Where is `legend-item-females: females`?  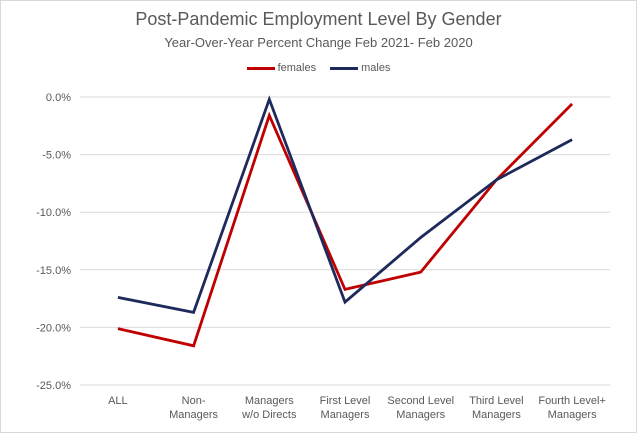
legend-item-females: females is located at coordinates (281, 68).